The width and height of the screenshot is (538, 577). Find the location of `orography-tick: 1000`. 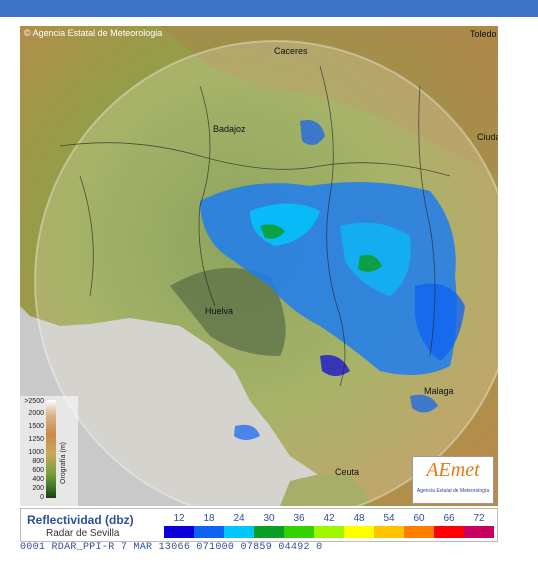

orography-tick: 1000 is located at coordinates (36, 452).